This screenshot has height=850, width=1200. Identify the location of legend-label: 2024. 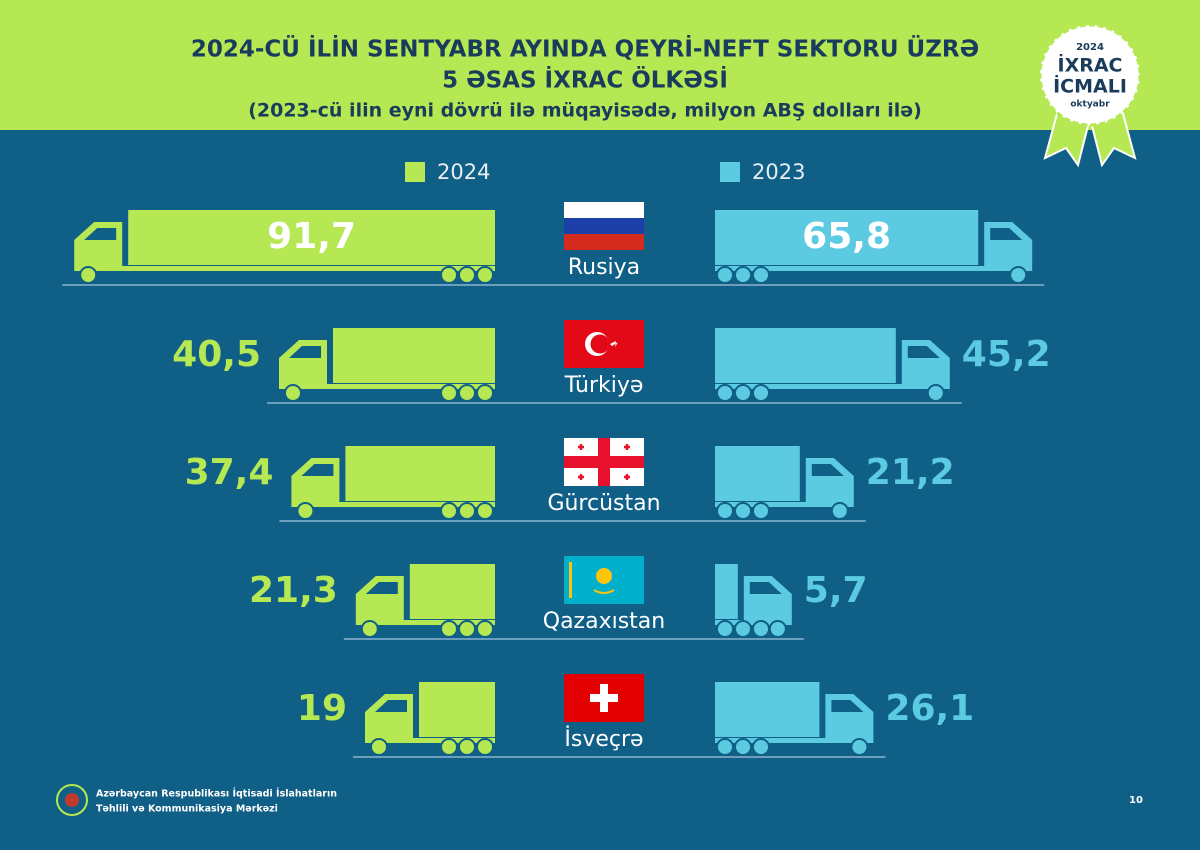
(463, 172).